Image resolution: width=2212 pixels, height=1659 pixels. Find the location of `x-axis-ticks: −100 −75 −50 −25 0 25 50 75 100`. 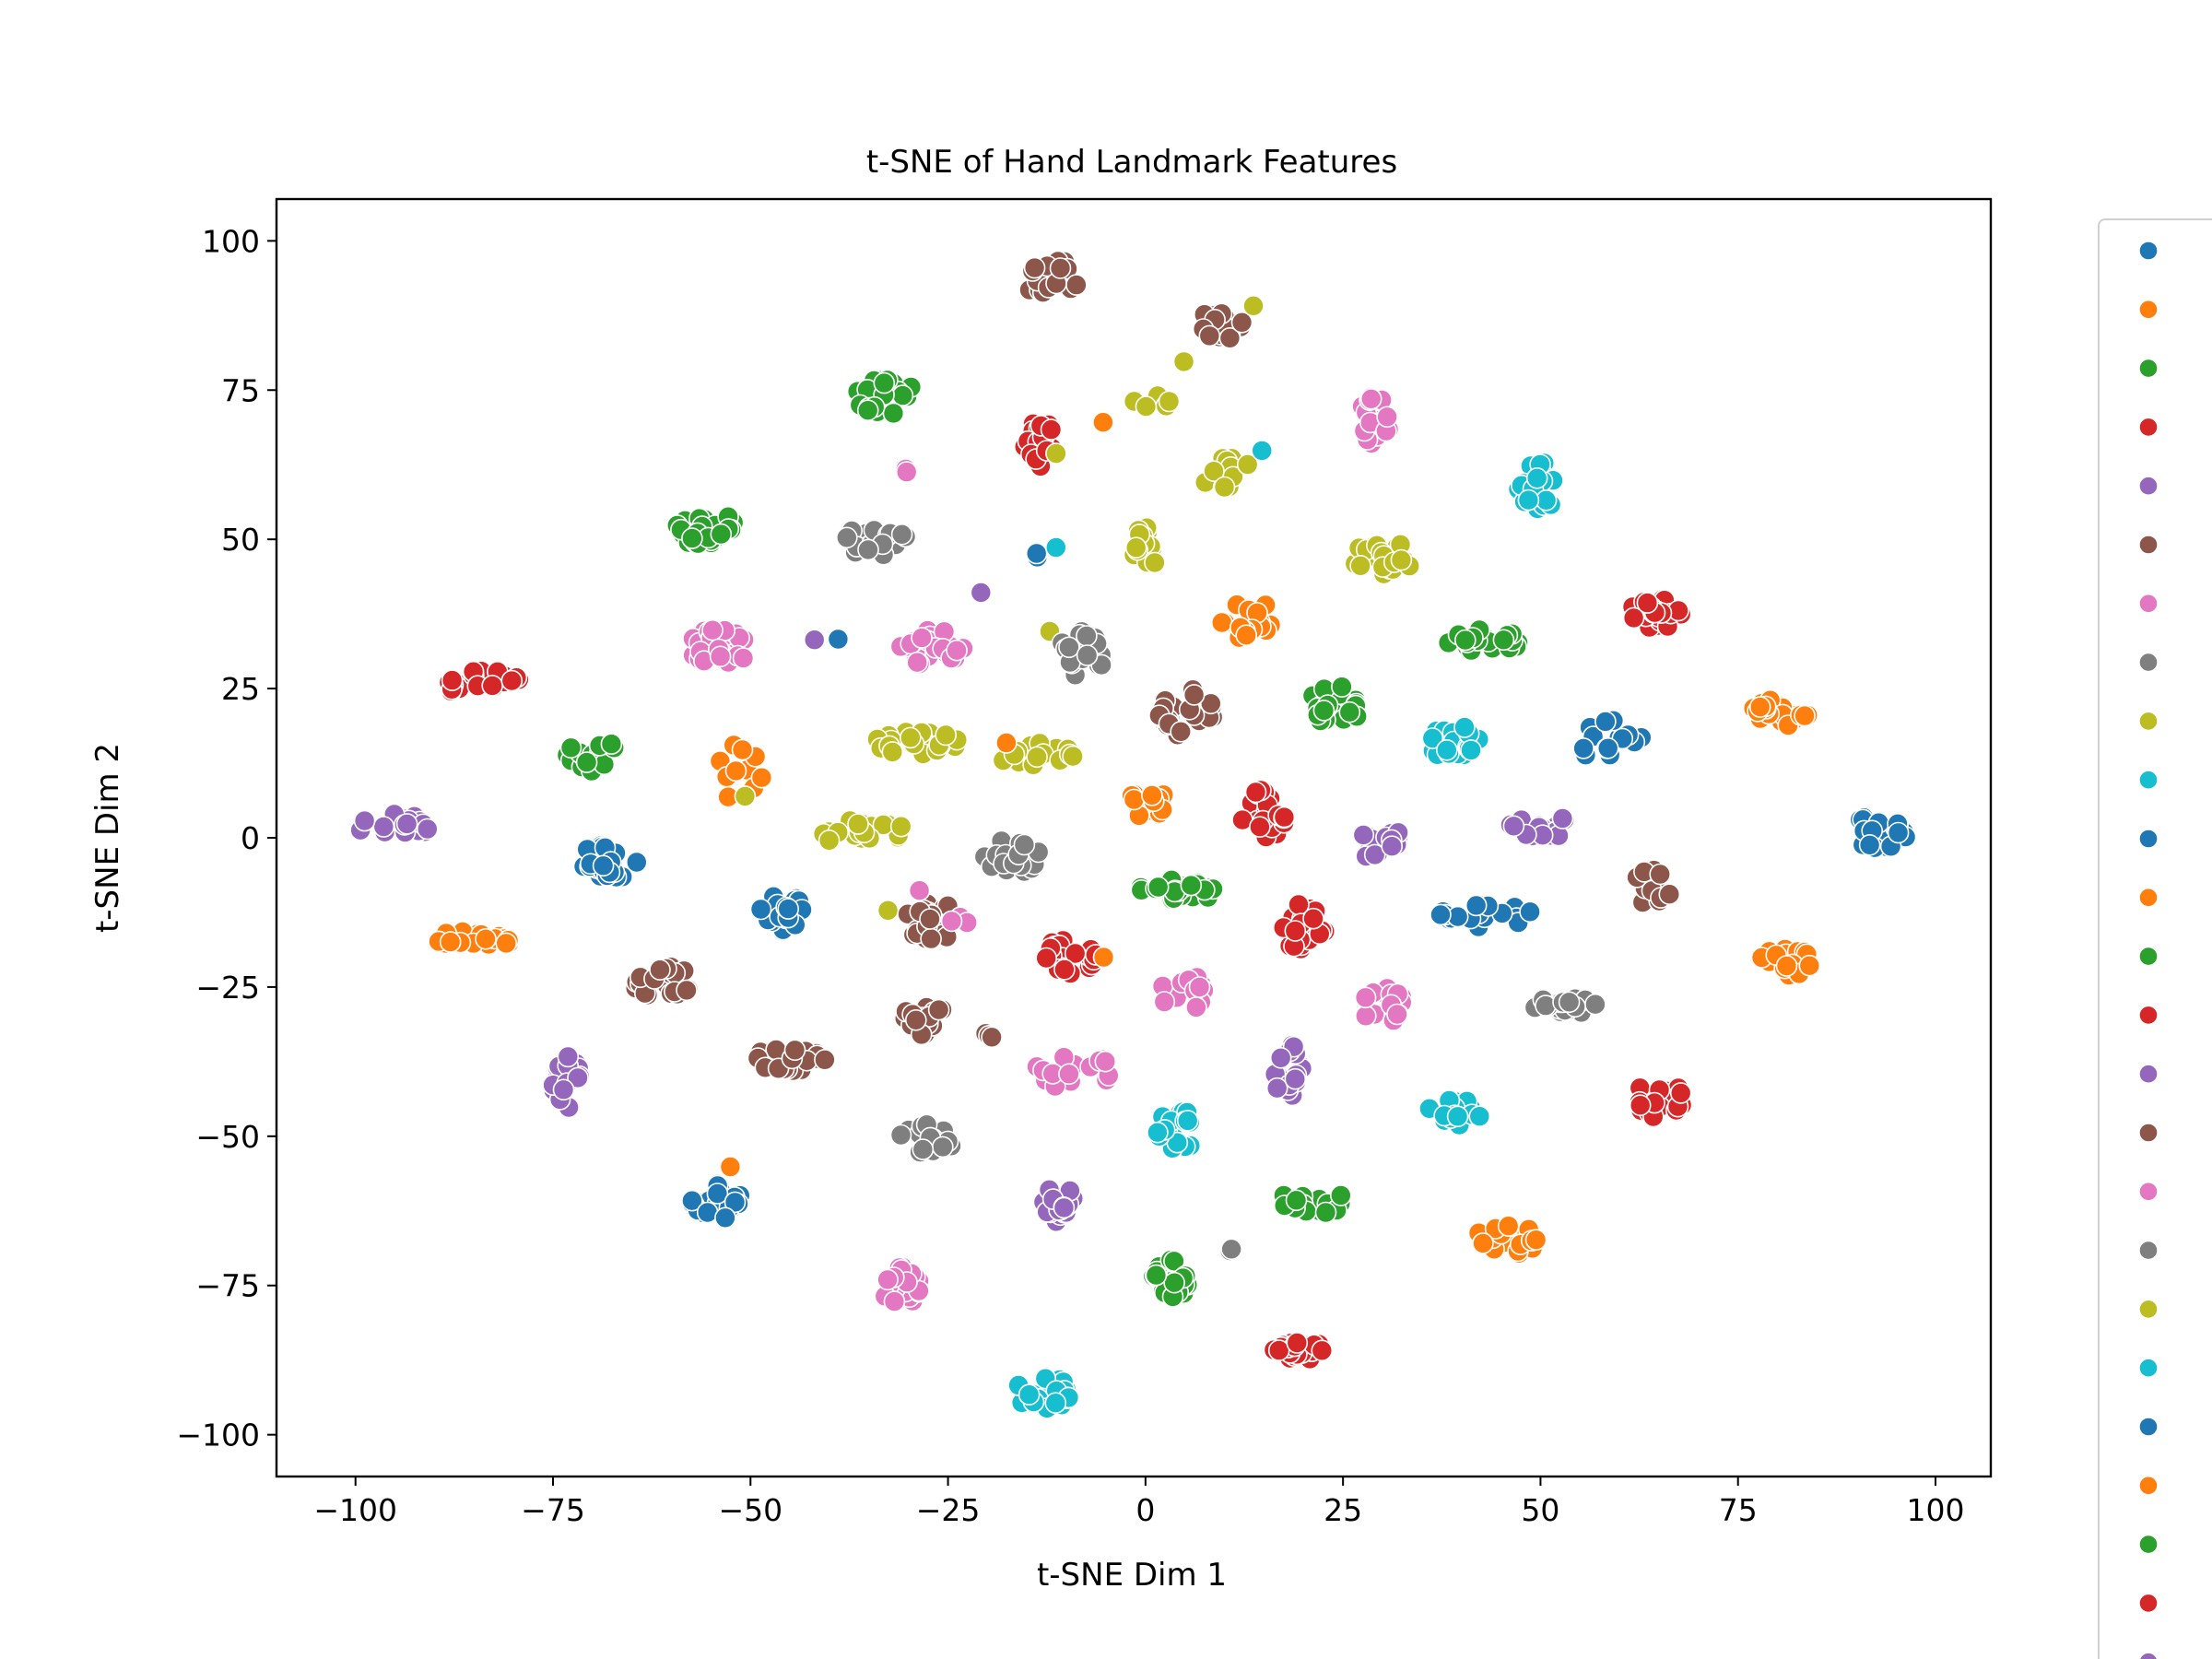

x-axis-ticks: −100 −75 −50 −25 0 25 50 75 100 is located at coordinates (1139, 1502).